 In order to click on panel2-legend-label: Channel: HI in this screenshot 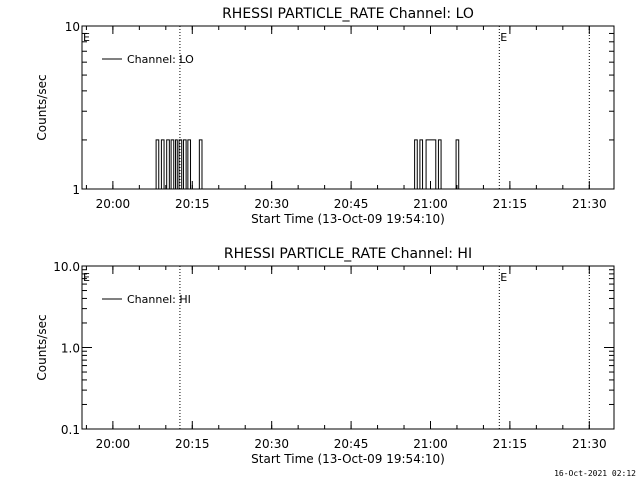, I will do `click(159, 299)`.